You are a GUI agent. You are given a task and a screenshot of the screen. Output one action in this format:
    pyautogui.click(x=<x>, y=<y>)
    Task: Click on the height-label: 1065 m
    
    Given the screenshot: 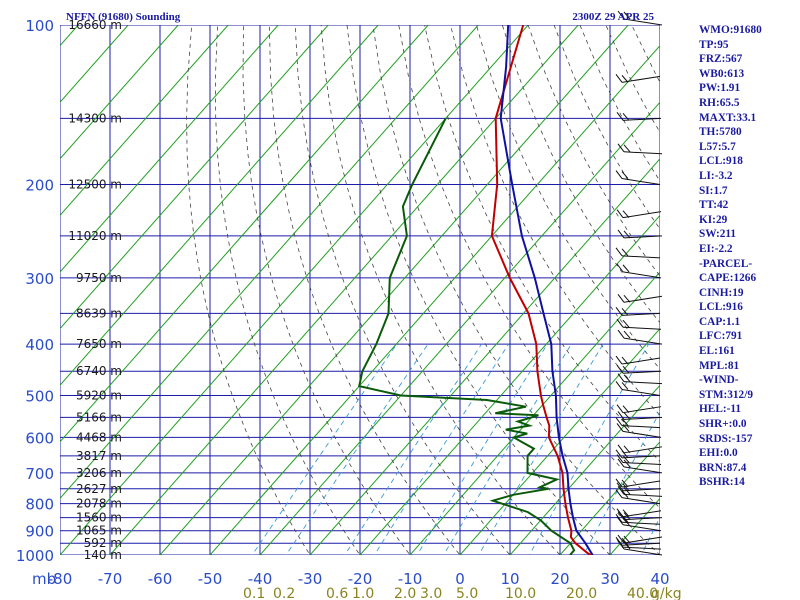 What is the action you would take?
    pyautogui.click(x=99, y=531)
    